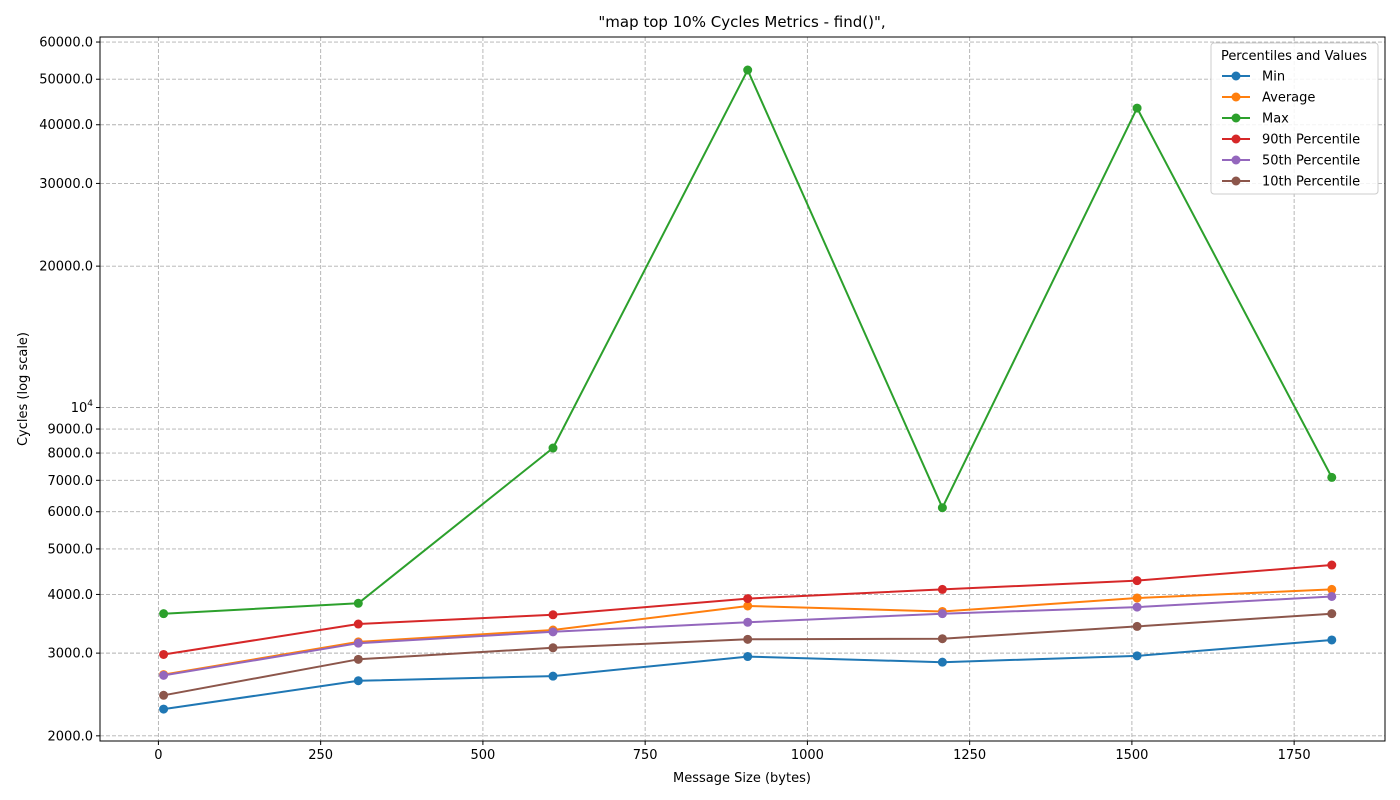 Image resolution: width=1400 pixels, height=800 pixels. Describe the element at coordinates (1311, 140) in the screenshot. I see `legend-label: 90th Percentile` at that location.